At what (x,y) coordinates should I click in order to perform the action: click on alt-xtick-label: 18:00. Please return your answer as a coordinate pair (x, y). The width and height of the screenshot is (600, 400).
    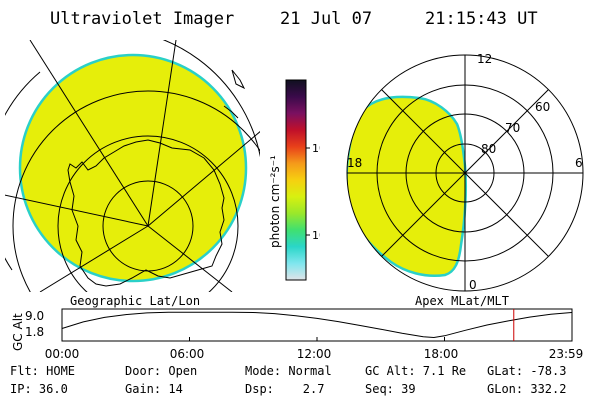
    Looking at the image, I should click on (441, 354).